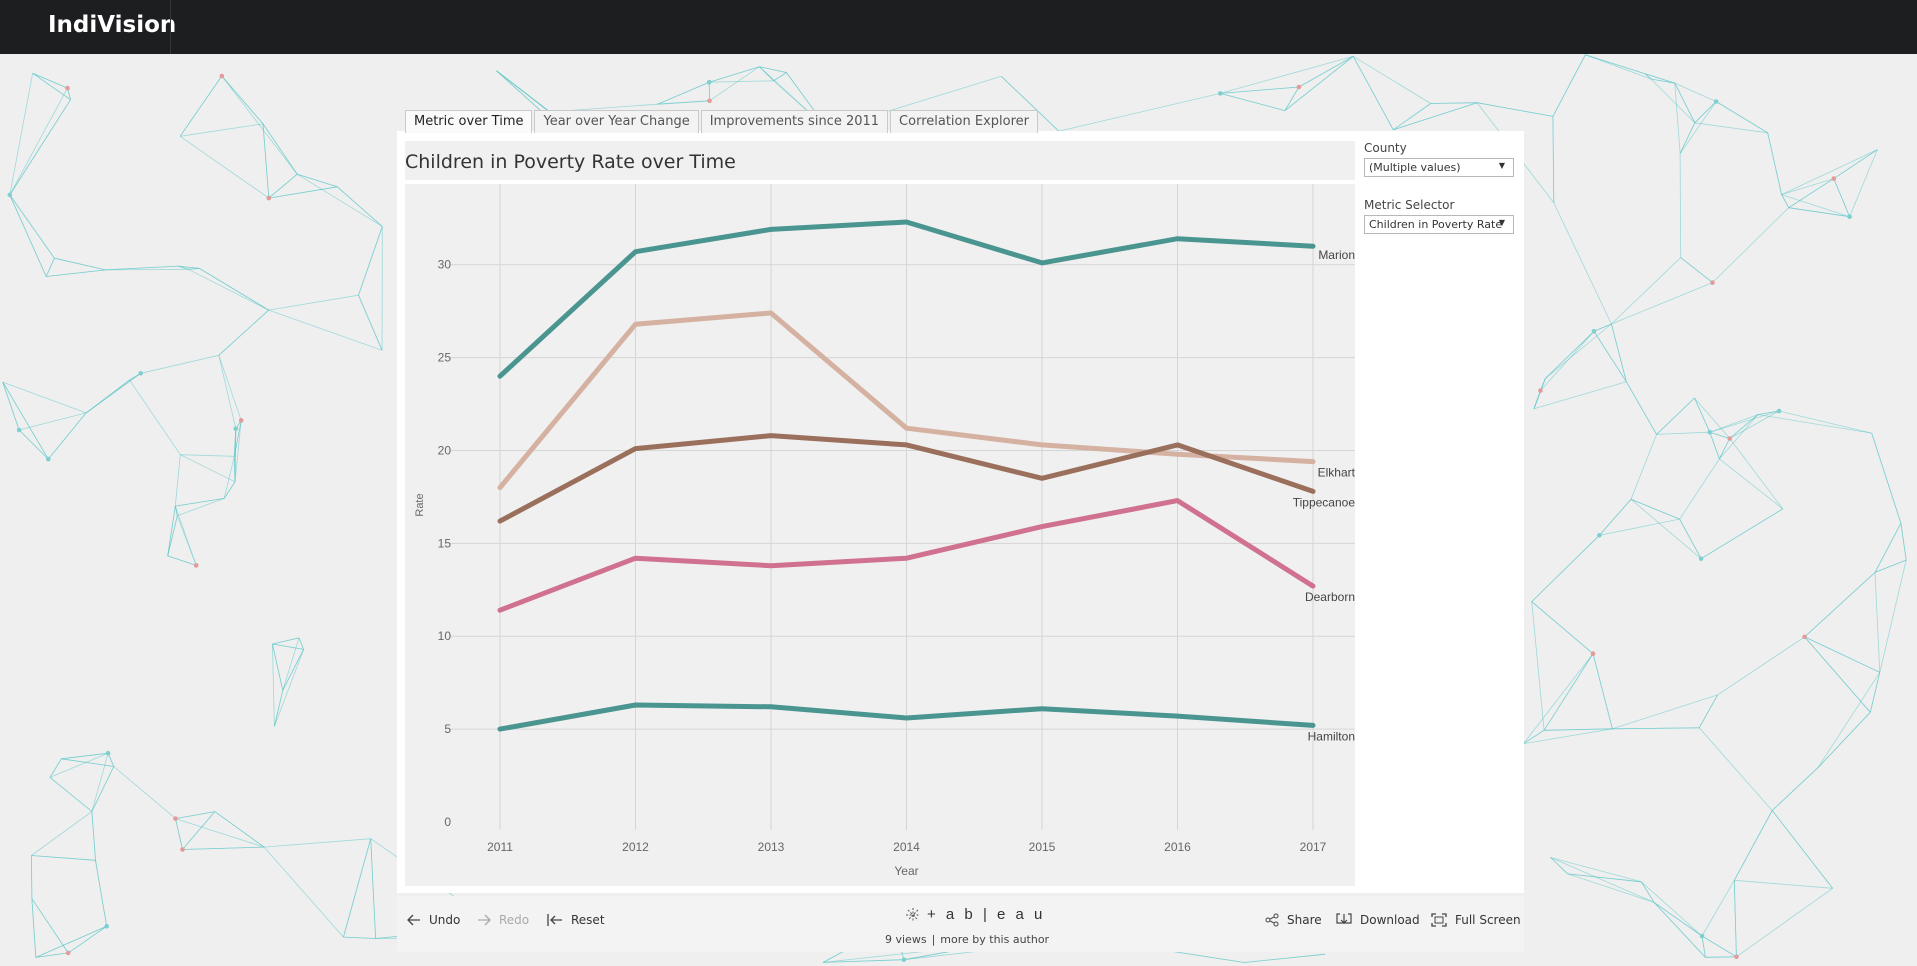 This screenshot has height=966, width=1917. Describe the element at coordinates (794, 121) in the screenshot. I see `tab-improvements-since-2011: Improvements since 2011` at that location.